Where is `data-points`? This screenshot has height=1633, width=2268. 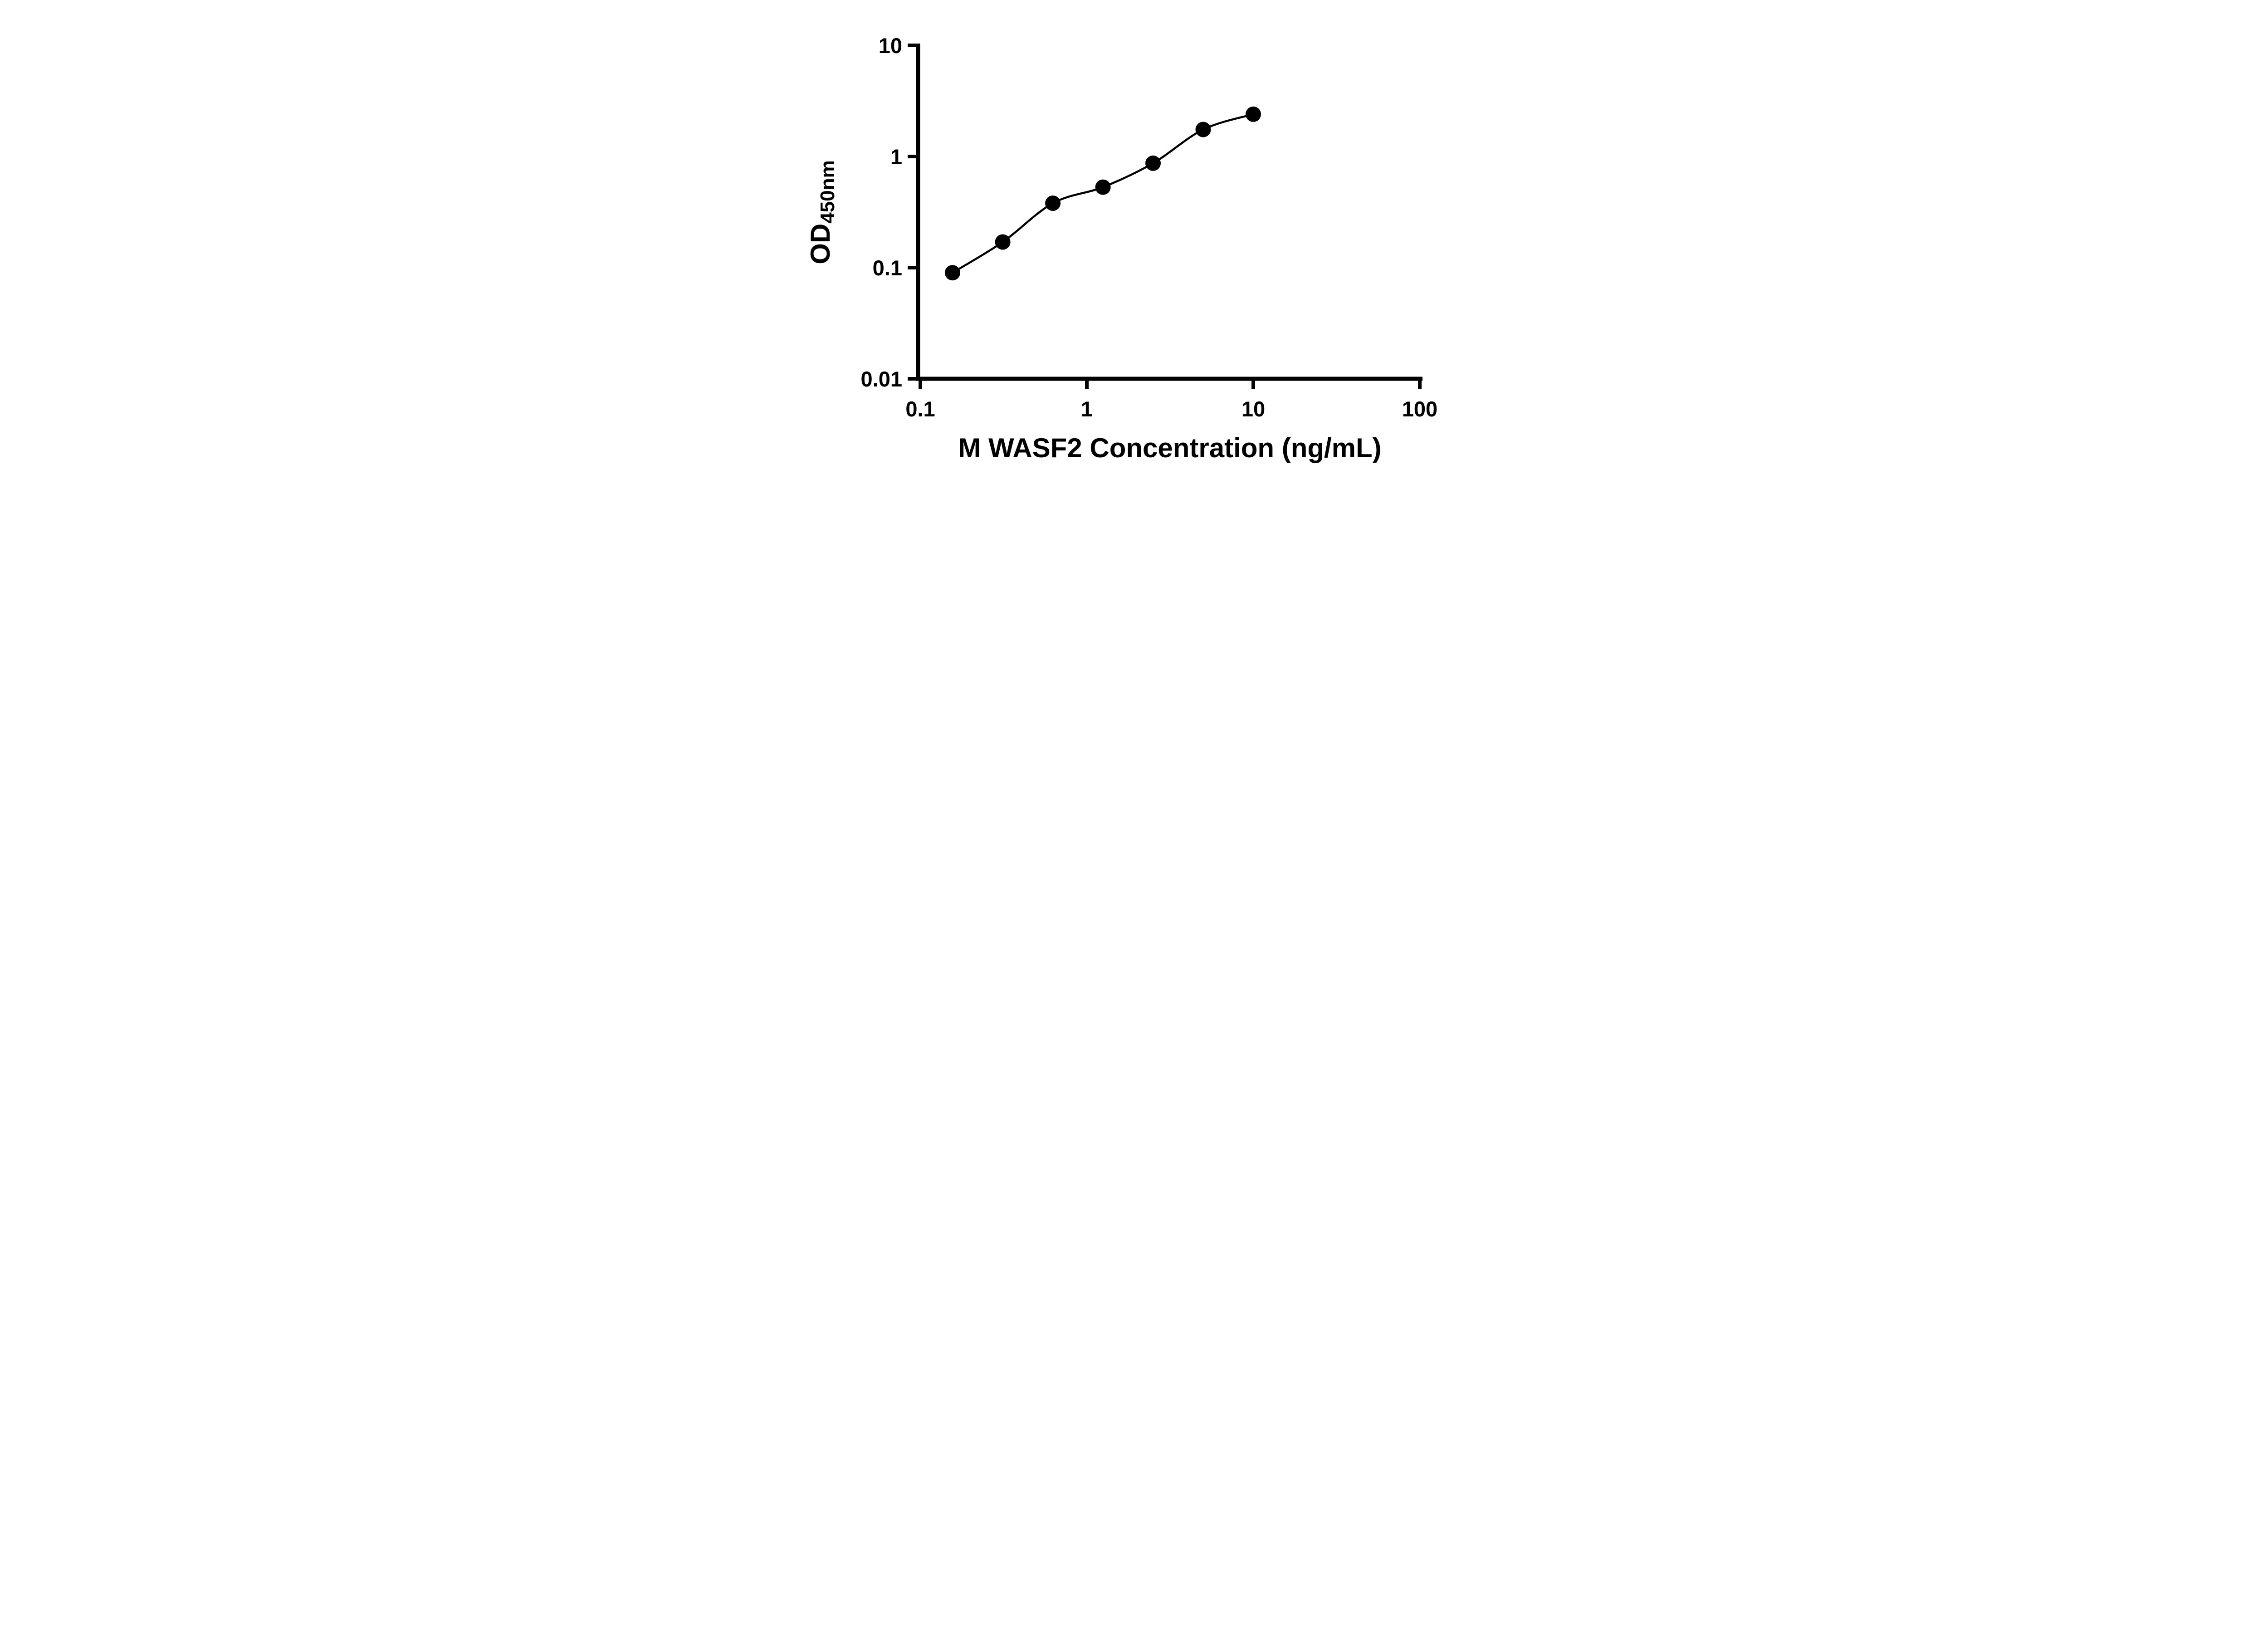
data-points is located at coordinates (1102, 193).